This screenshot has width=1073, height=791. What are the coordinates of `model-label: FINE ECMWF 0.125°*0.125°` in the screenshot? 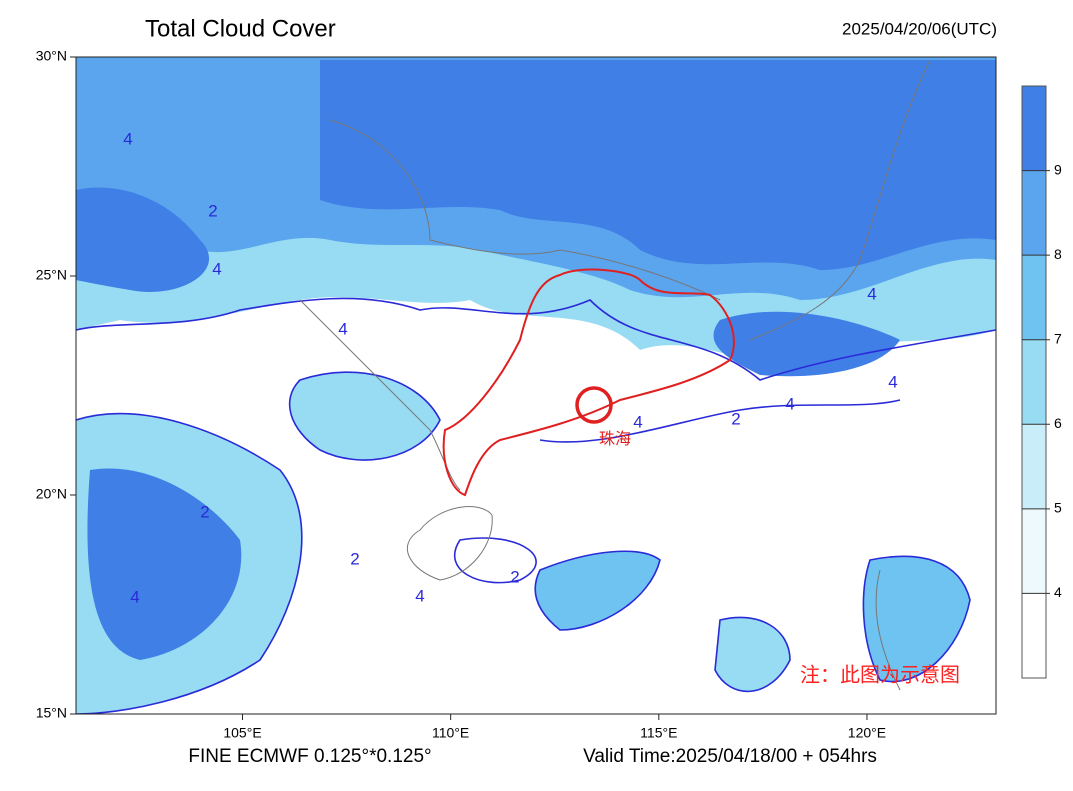 It's located at (309, 756).